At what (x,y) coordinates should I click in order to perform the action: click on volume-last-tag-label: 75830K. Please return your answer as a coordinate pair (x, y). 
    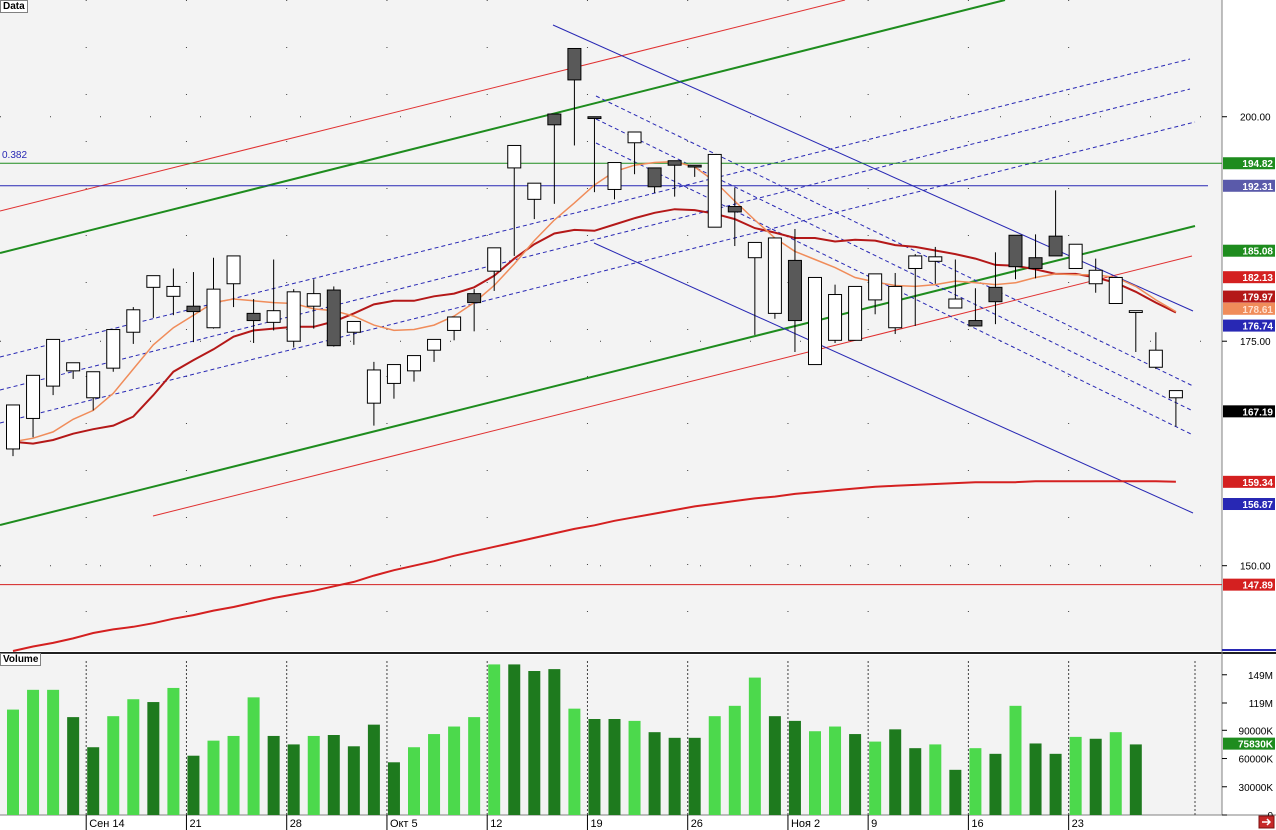
    Looking at the image, I should click on (1256, 745).